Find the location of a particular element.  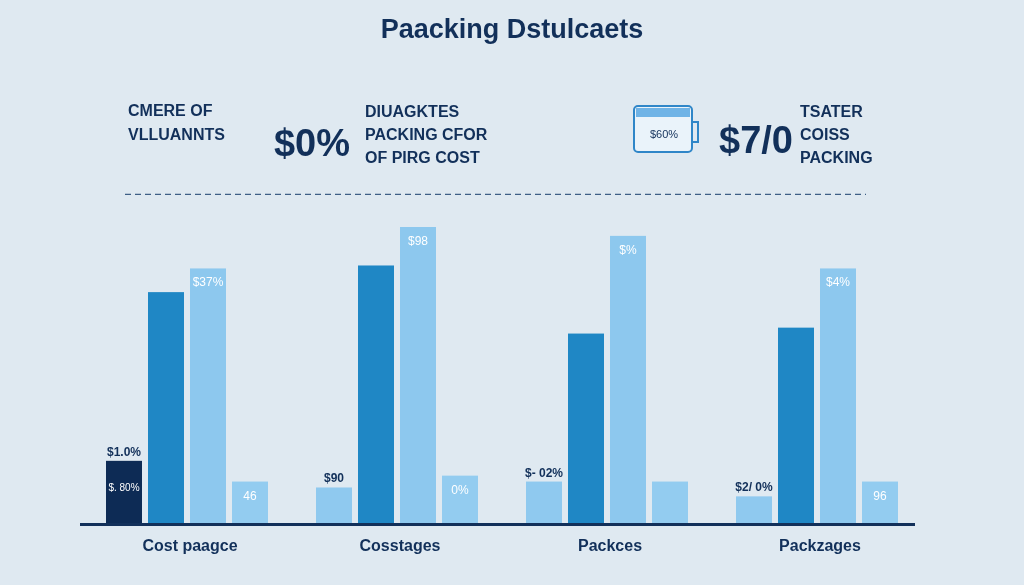

x-tick-label: Cosstages is located at coordinates (400, 545).